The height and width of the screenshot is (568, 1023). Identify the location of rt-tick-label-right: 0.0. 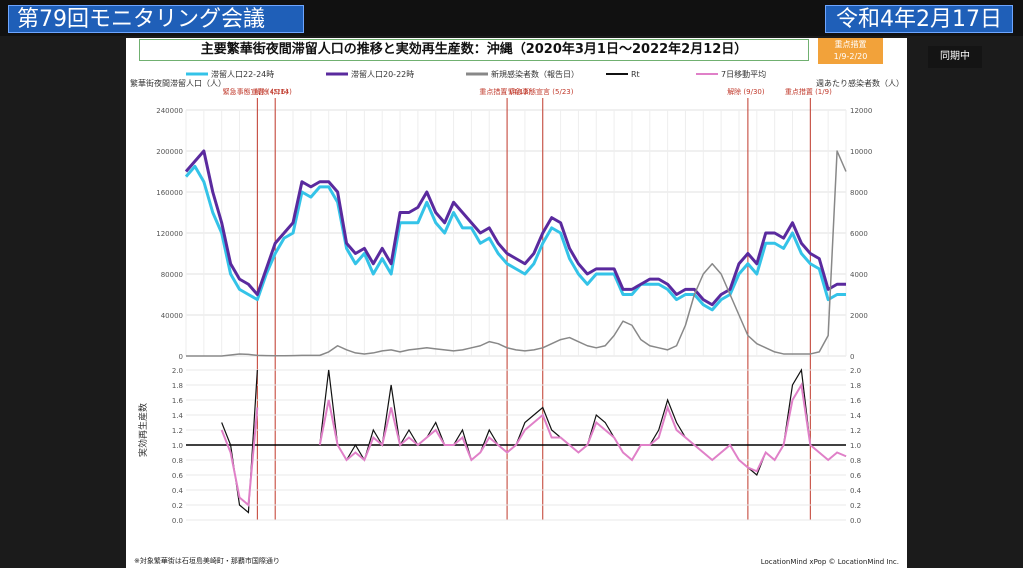
(855, 521).